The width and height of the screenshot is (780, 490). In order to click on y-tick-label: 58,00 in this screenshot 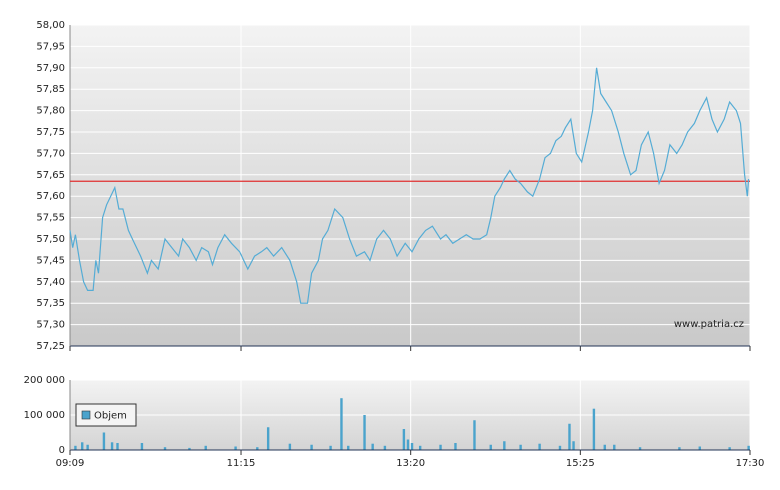, I will do `click(50, 25)`.